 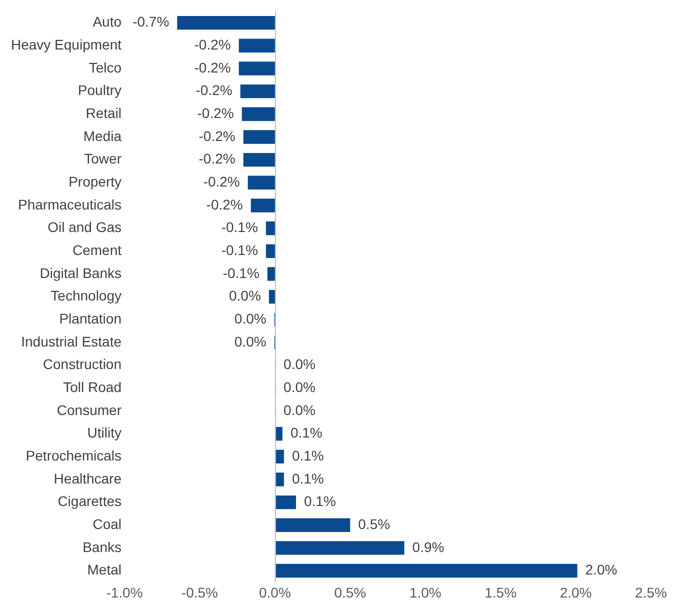 I want to click on data-label: 0.5%, so click(x=374, y=524).